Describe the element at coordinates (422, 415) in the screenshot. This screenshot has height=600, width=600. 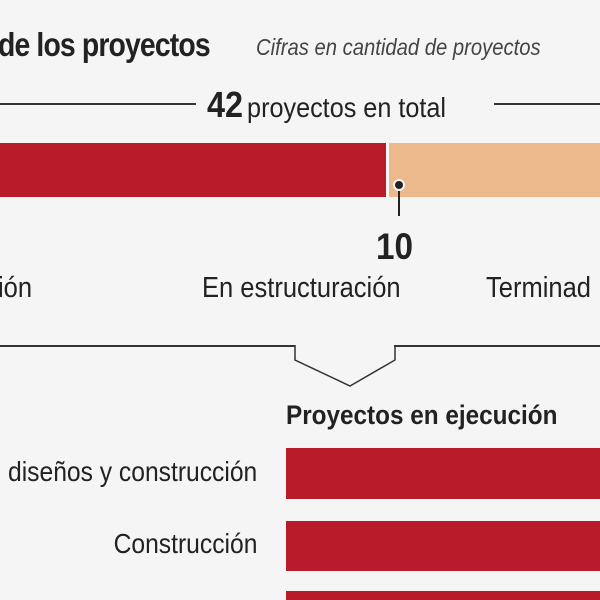
I see `subchart-title: Proyectos en ejecución` at that location.